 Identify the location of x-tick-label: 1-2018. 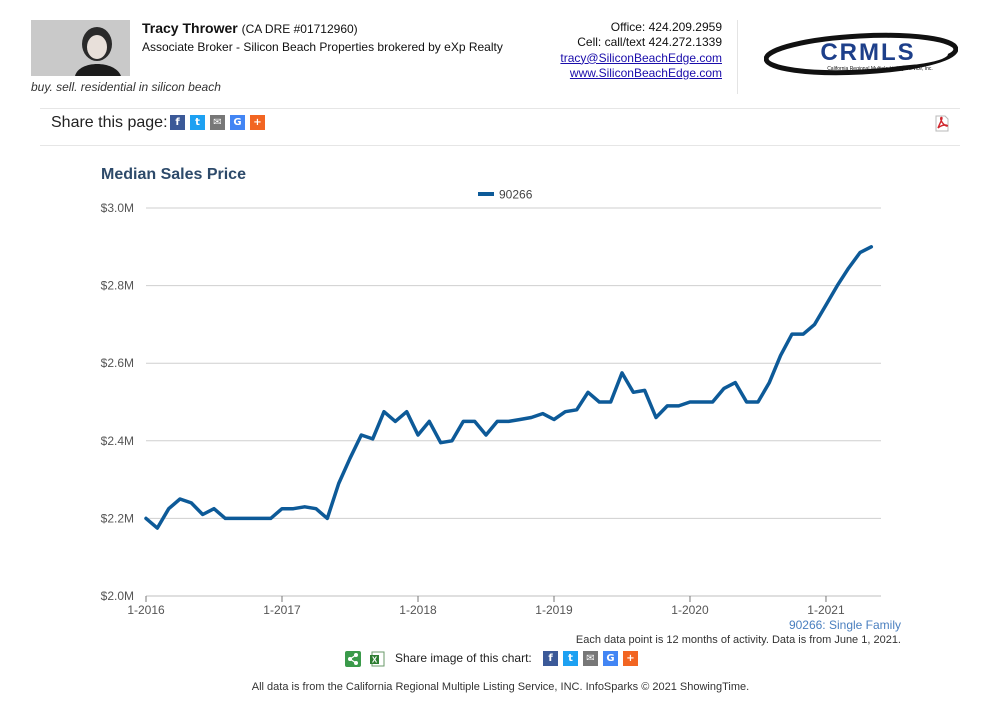
(418, 610).